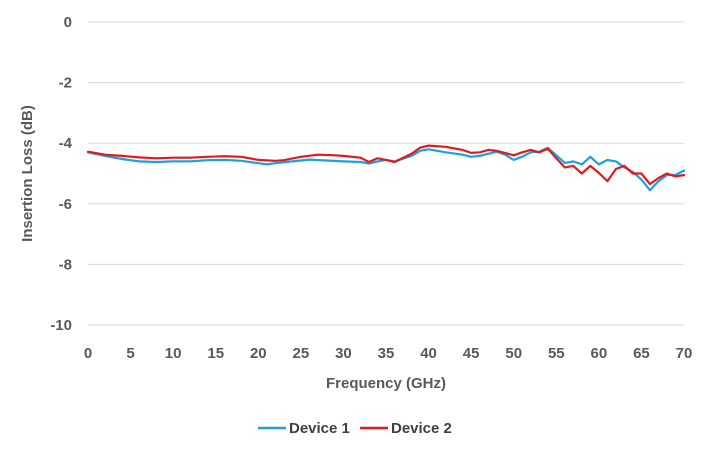  Describe the element at coordinates (428, 353) in the screenshot. I see `x-tick-label: 40` at that location.